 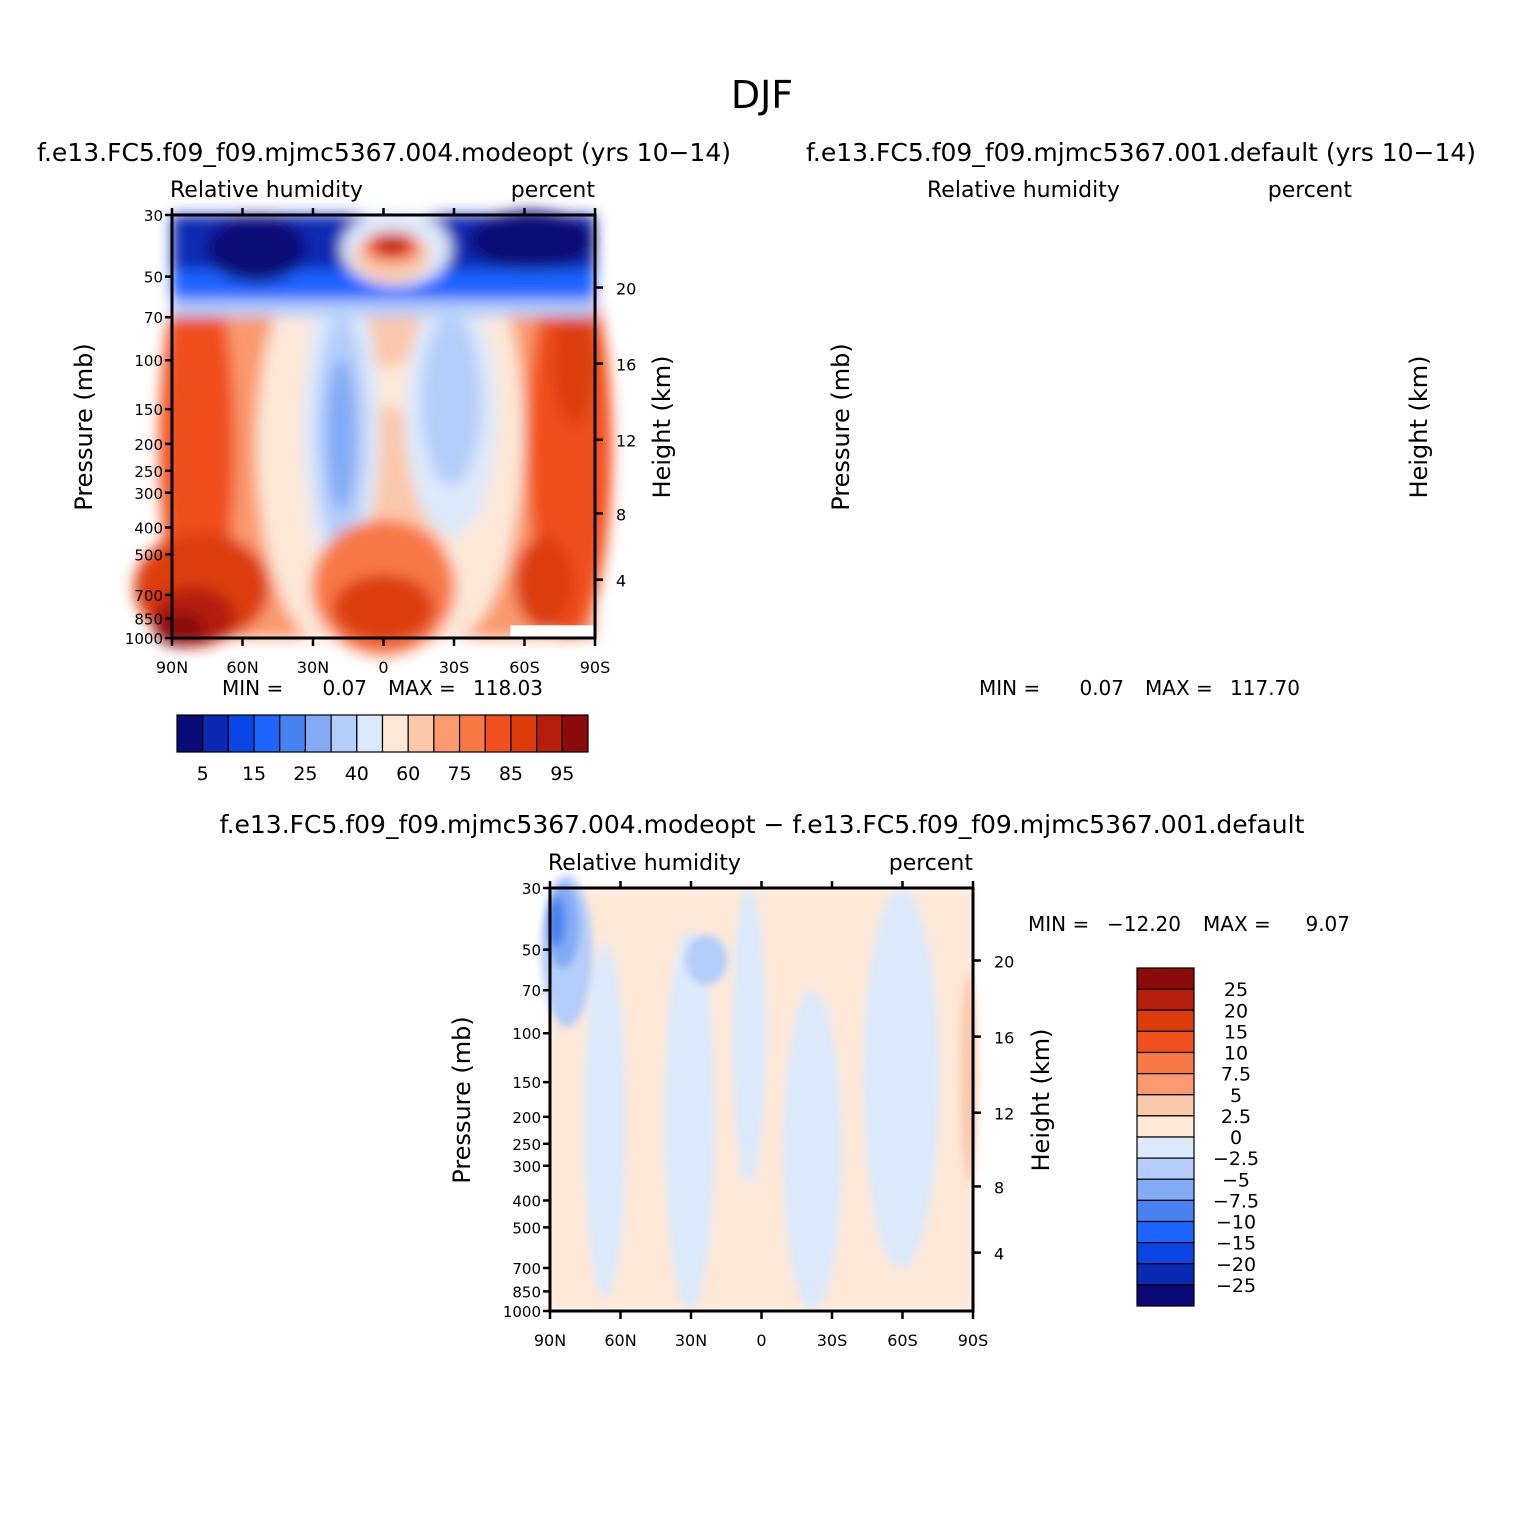 What do you see at coordinates (531, 951) in the screenshot?
I see `y-tick-label: 50` at bounding box center [531, 951].